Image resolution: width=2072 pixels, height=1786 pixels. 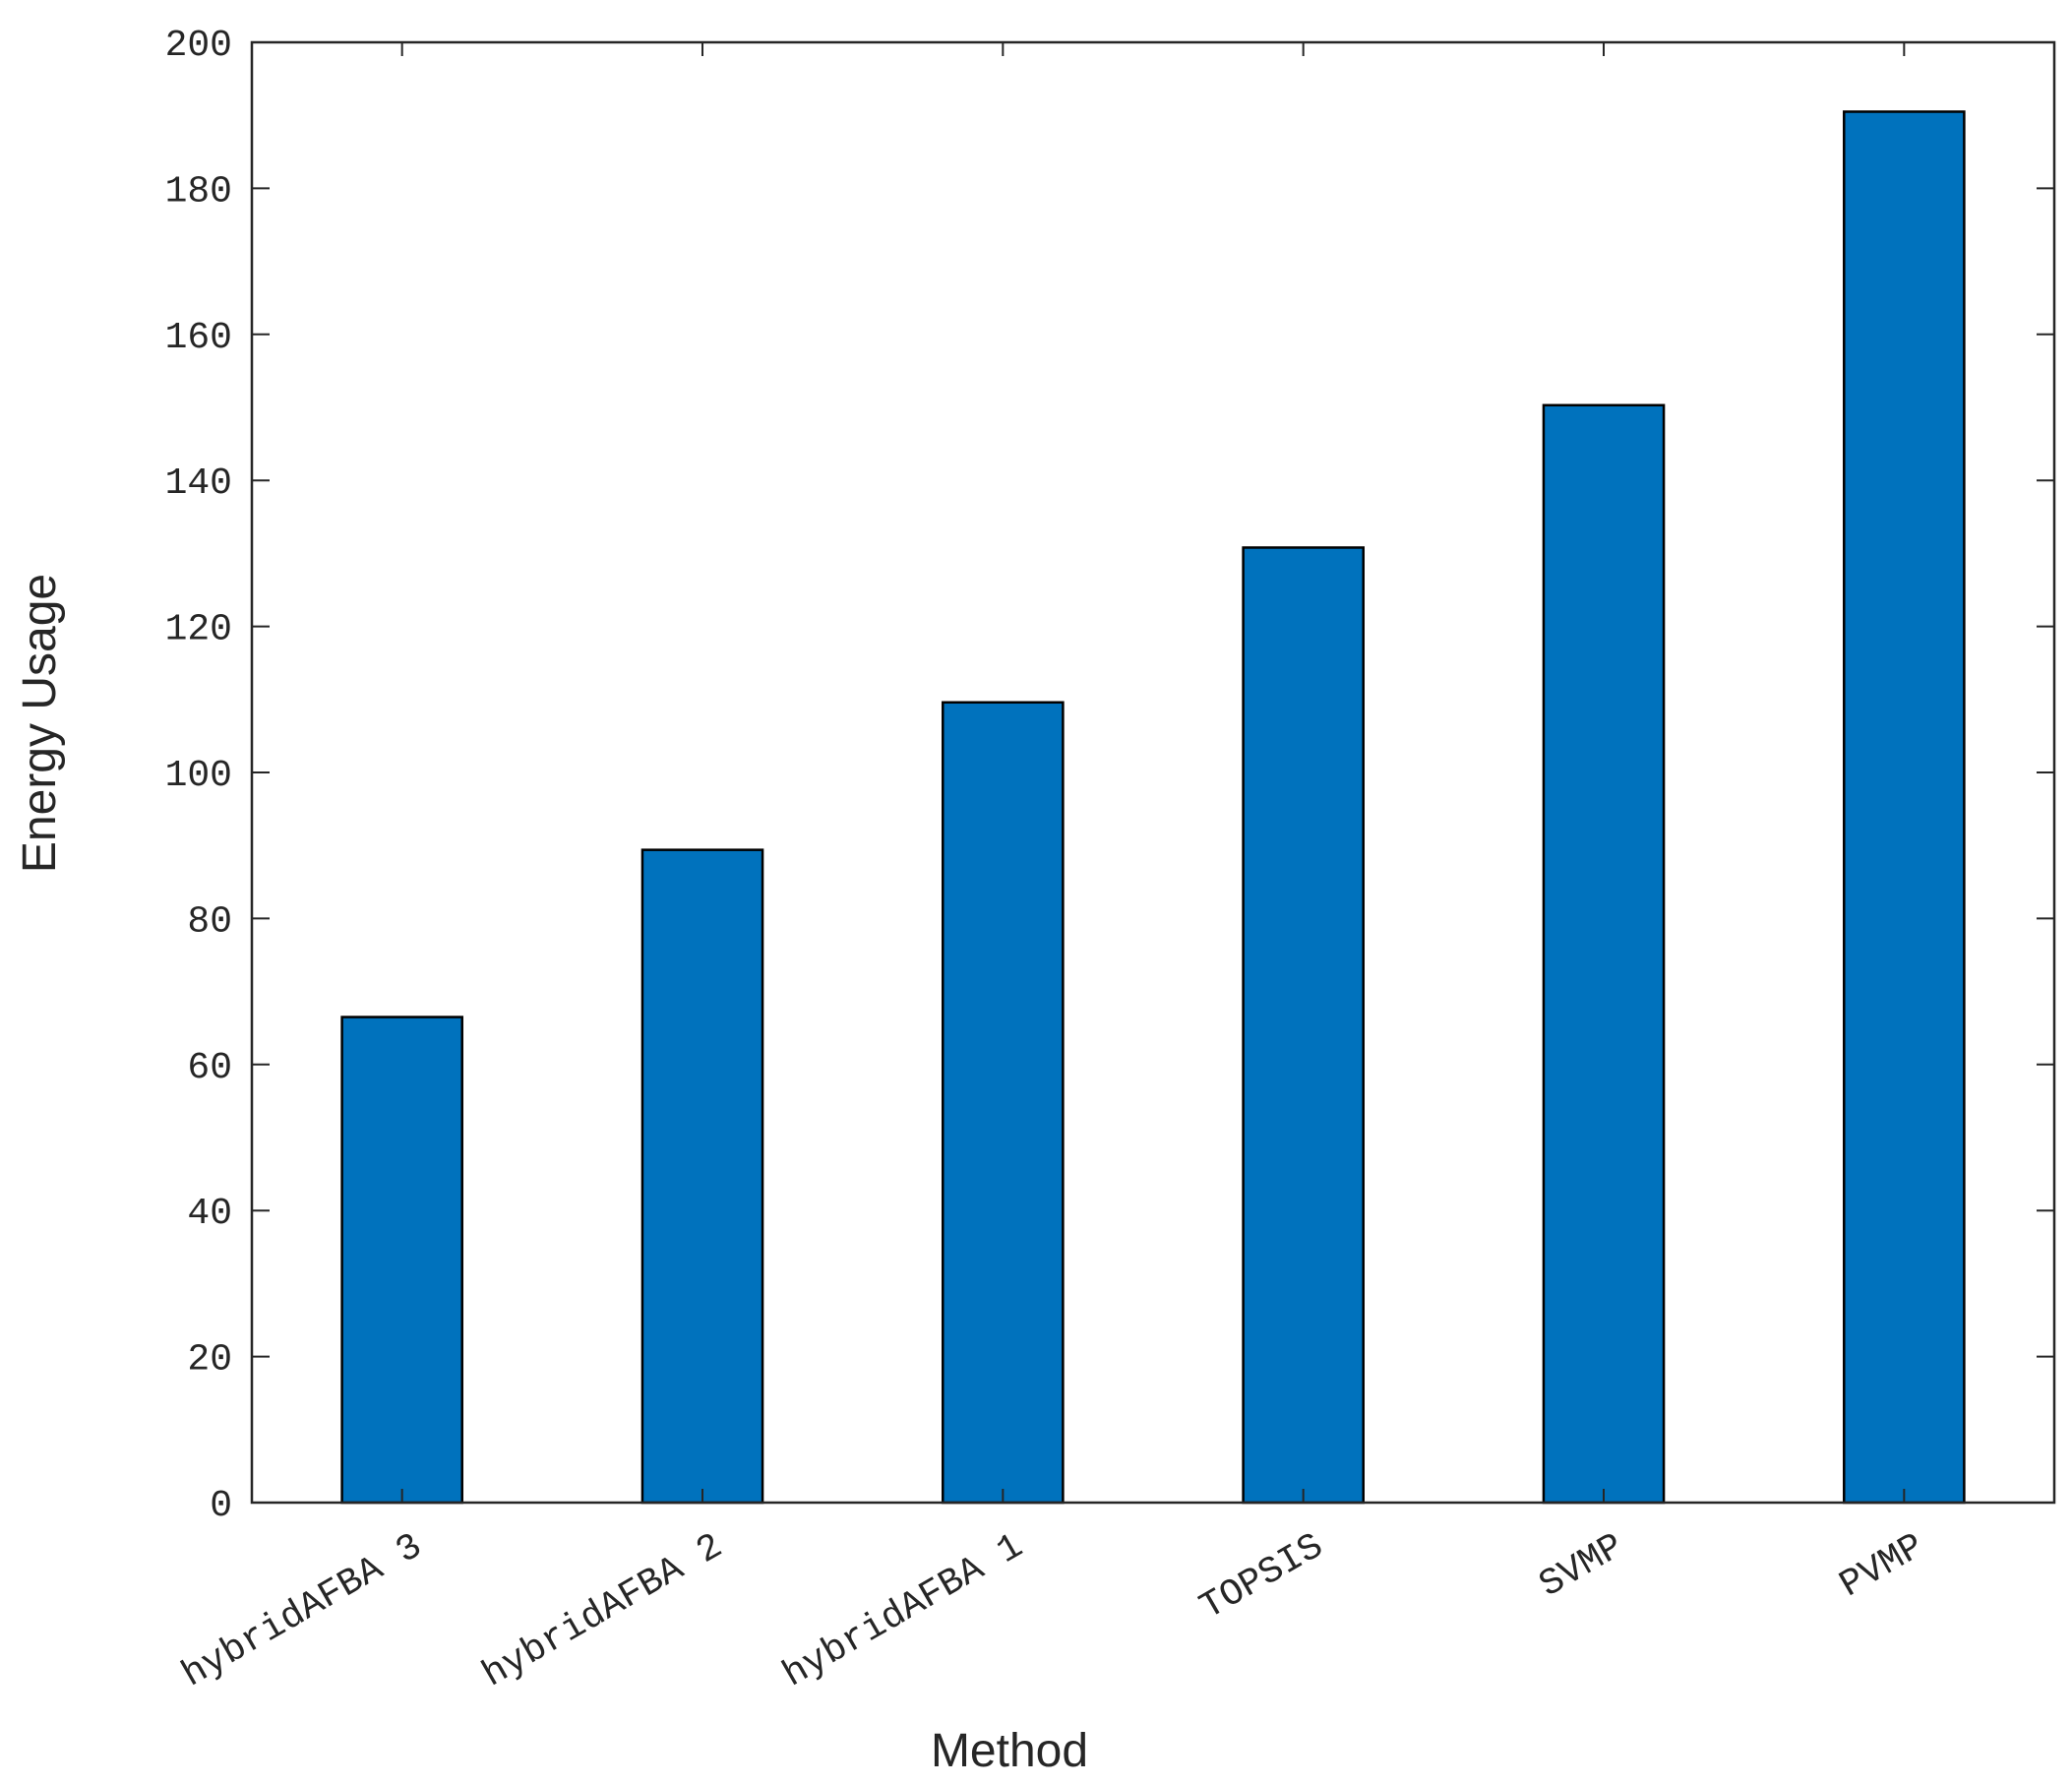 I want to click on x-tick-label: hybridAFBA 3, so click(x=302, y=1610).